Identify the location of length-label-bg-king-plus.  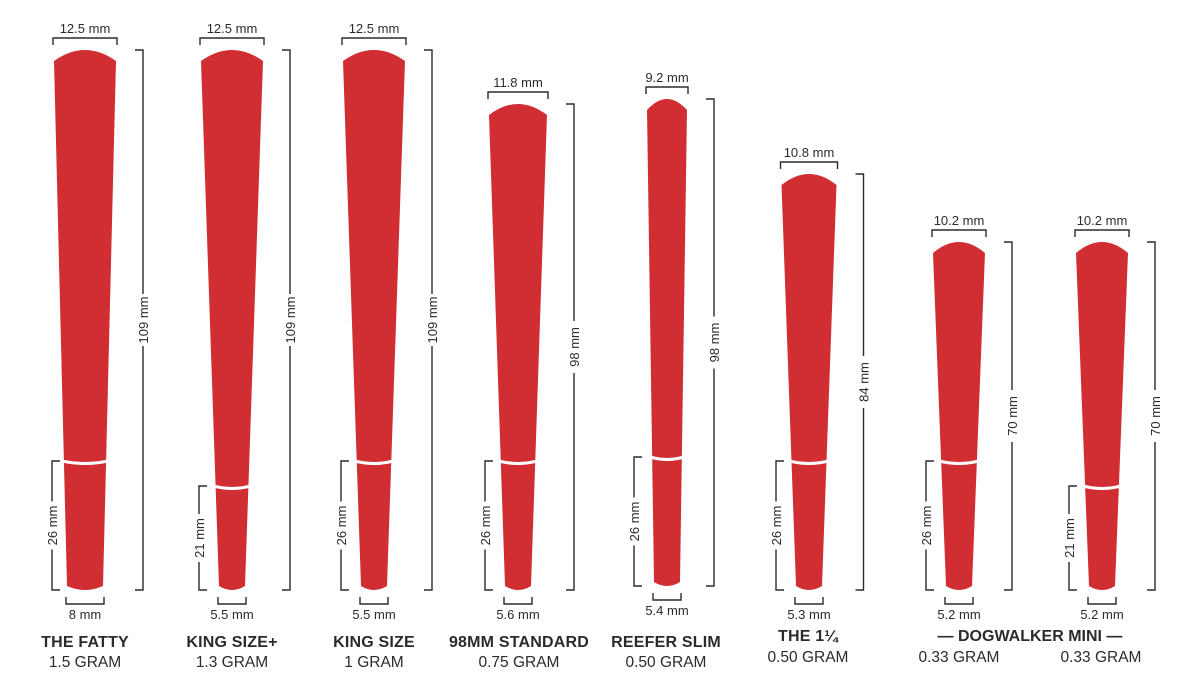
(290, 320).